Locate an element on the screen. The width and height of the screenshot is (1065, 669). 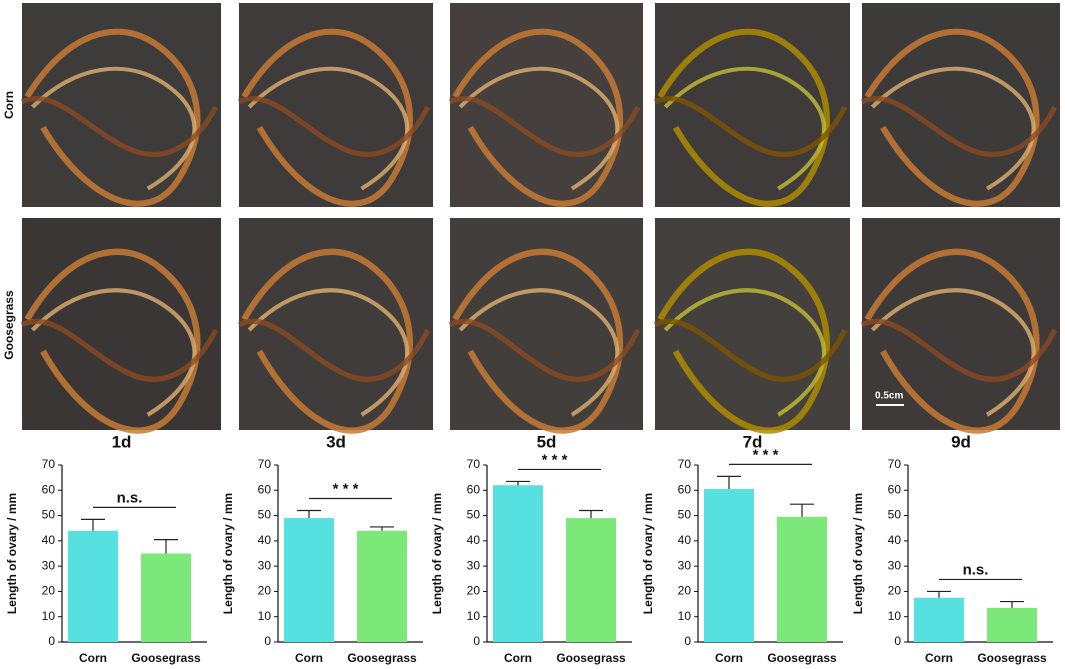
scale-bar-label: 0.5cm is located at coordinates (889, 396).